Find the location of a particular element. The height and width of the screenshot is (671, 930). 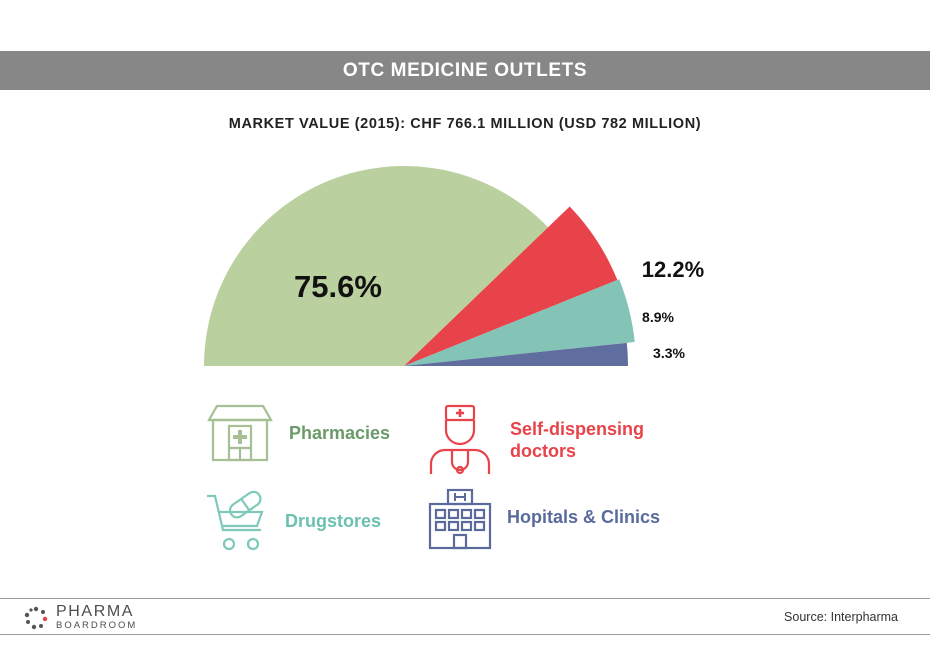

legend-label-drugstores: Drugstores is located at coordinates (333, 521).